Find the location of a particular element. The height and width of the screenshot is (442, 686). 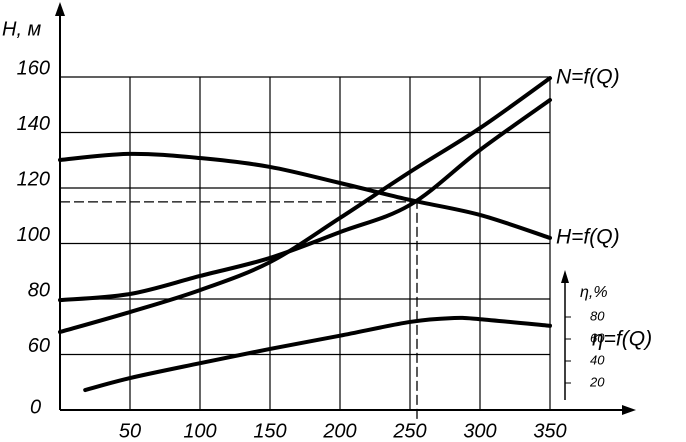

x-tick-label: 50 is located at coordinates (130, 431).